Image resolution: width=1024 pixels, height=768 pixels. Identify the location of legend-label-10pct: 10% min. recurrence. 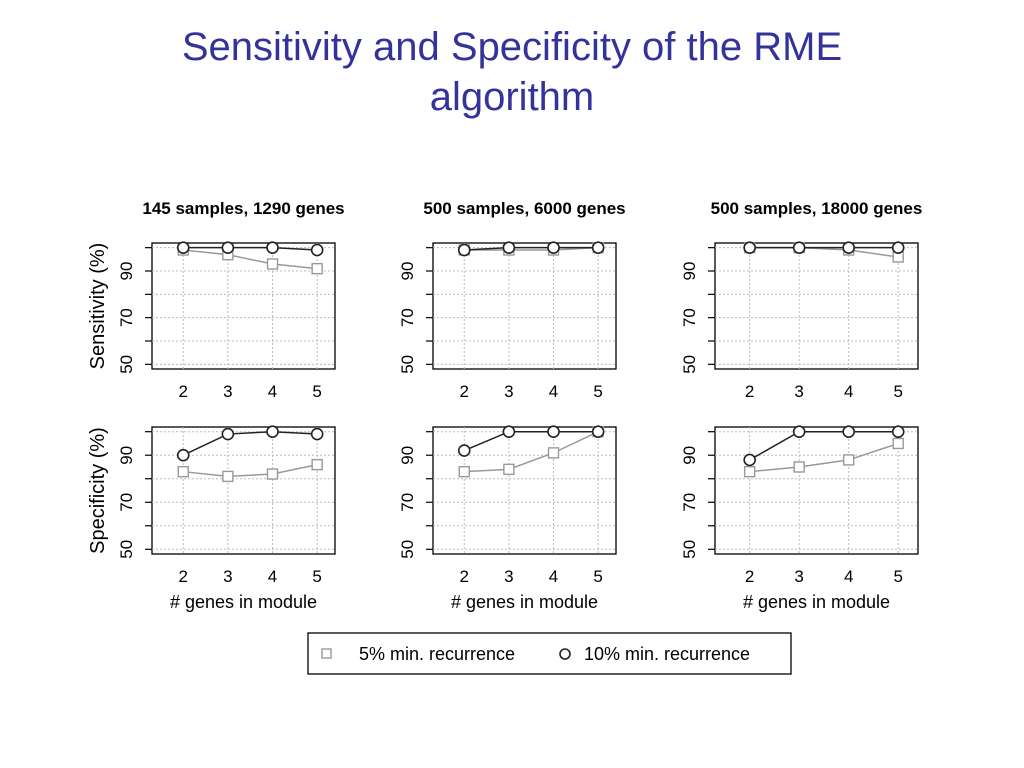
(667, 654).